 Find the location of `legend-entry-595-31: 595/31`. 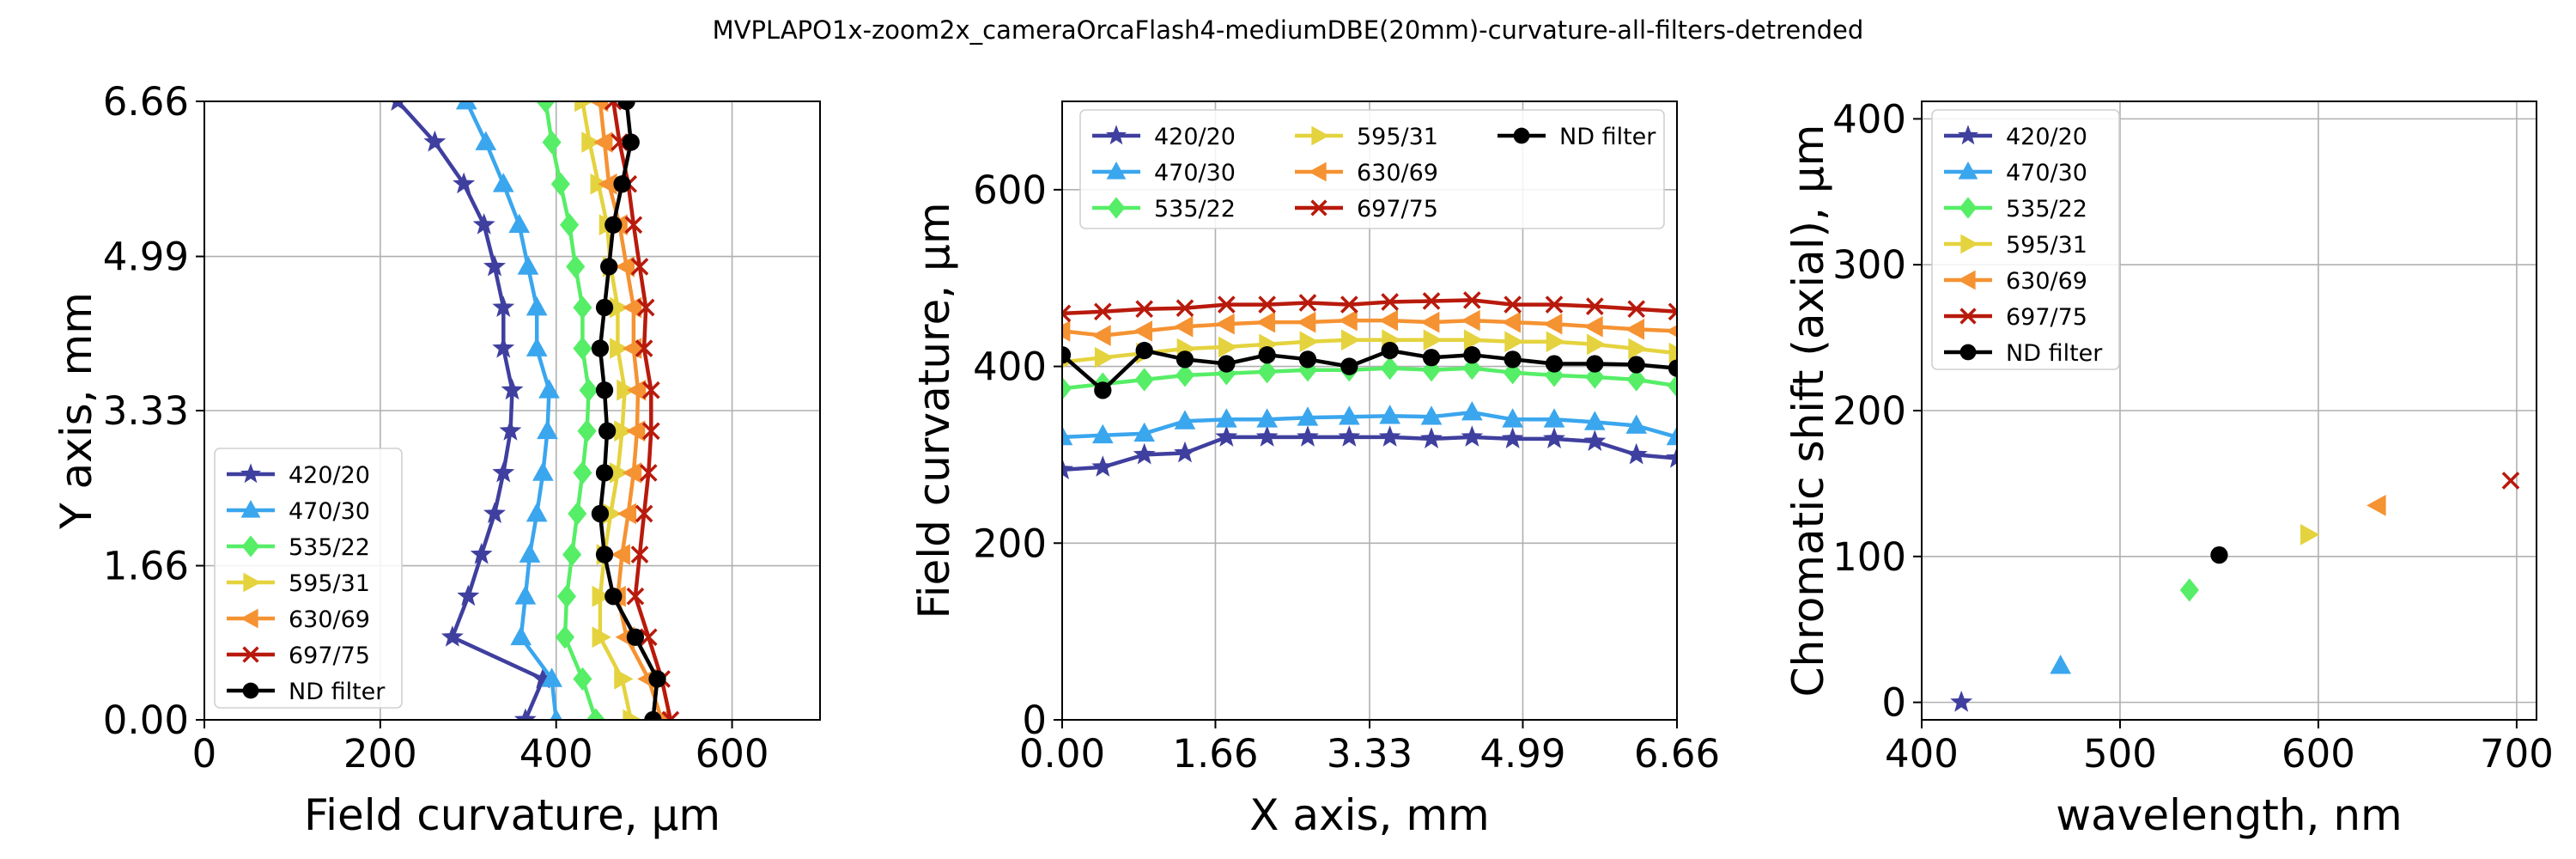

legend-entry-595-31: 595/31 is located at coordinates (2016, 245).